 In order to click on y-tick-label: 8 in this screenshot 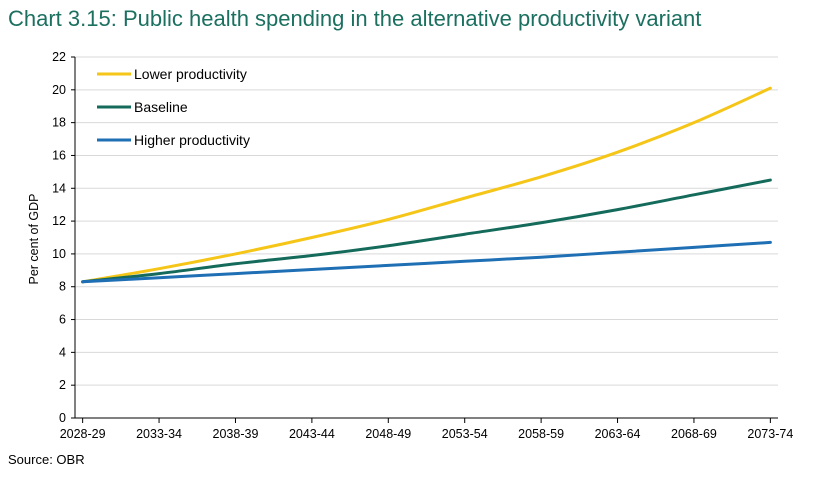, I will do `click(62, 287)`.